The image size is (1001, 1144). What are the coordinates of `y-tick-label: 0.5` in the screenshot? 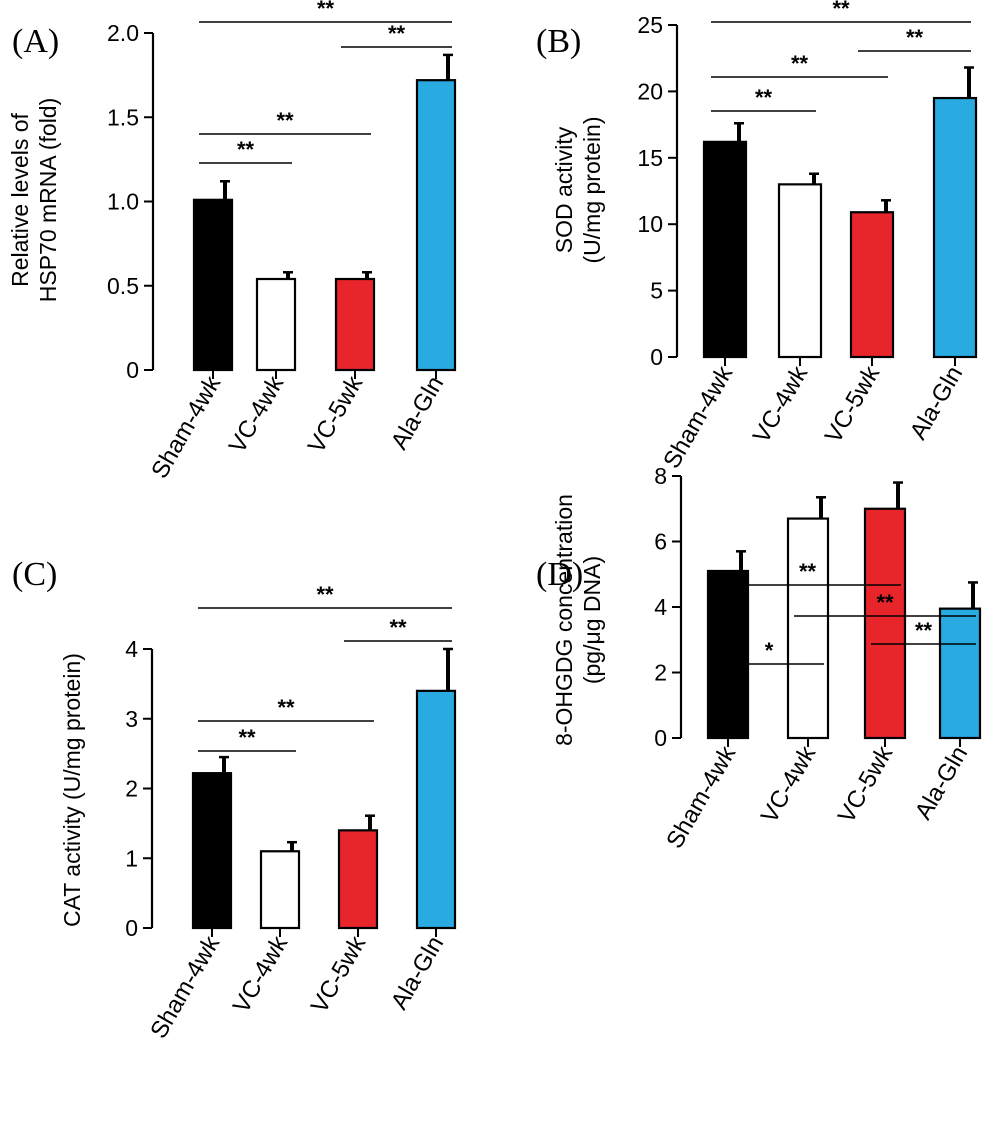 It's located at (123, 286).